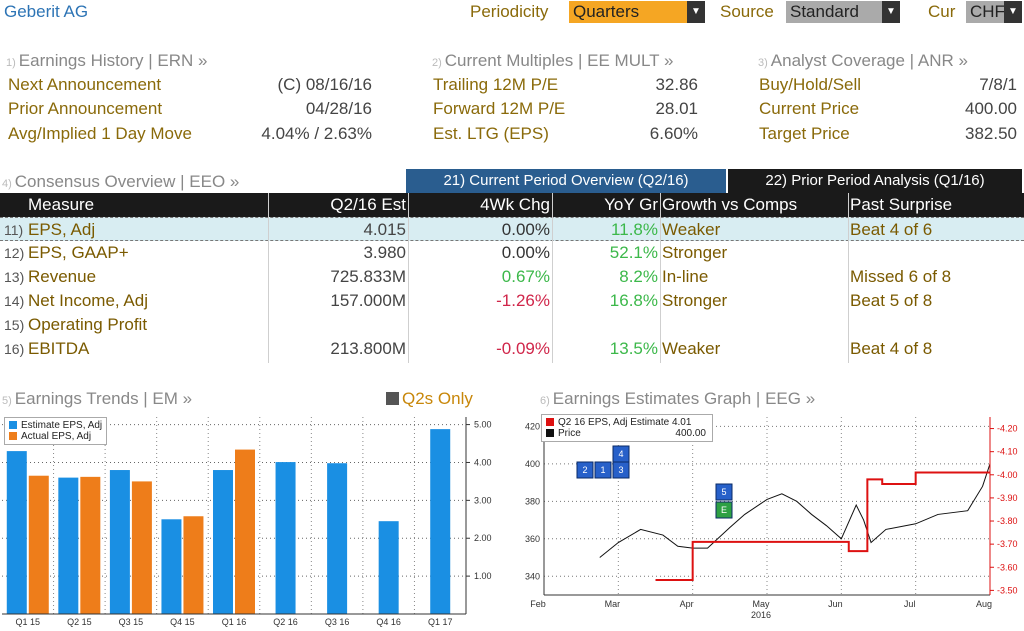 The height and width of the screenshot is (631, 1024). Describe the element at coordinates (991, 133) in the screenshot. I see `target-price-value: 382.50` at that location.